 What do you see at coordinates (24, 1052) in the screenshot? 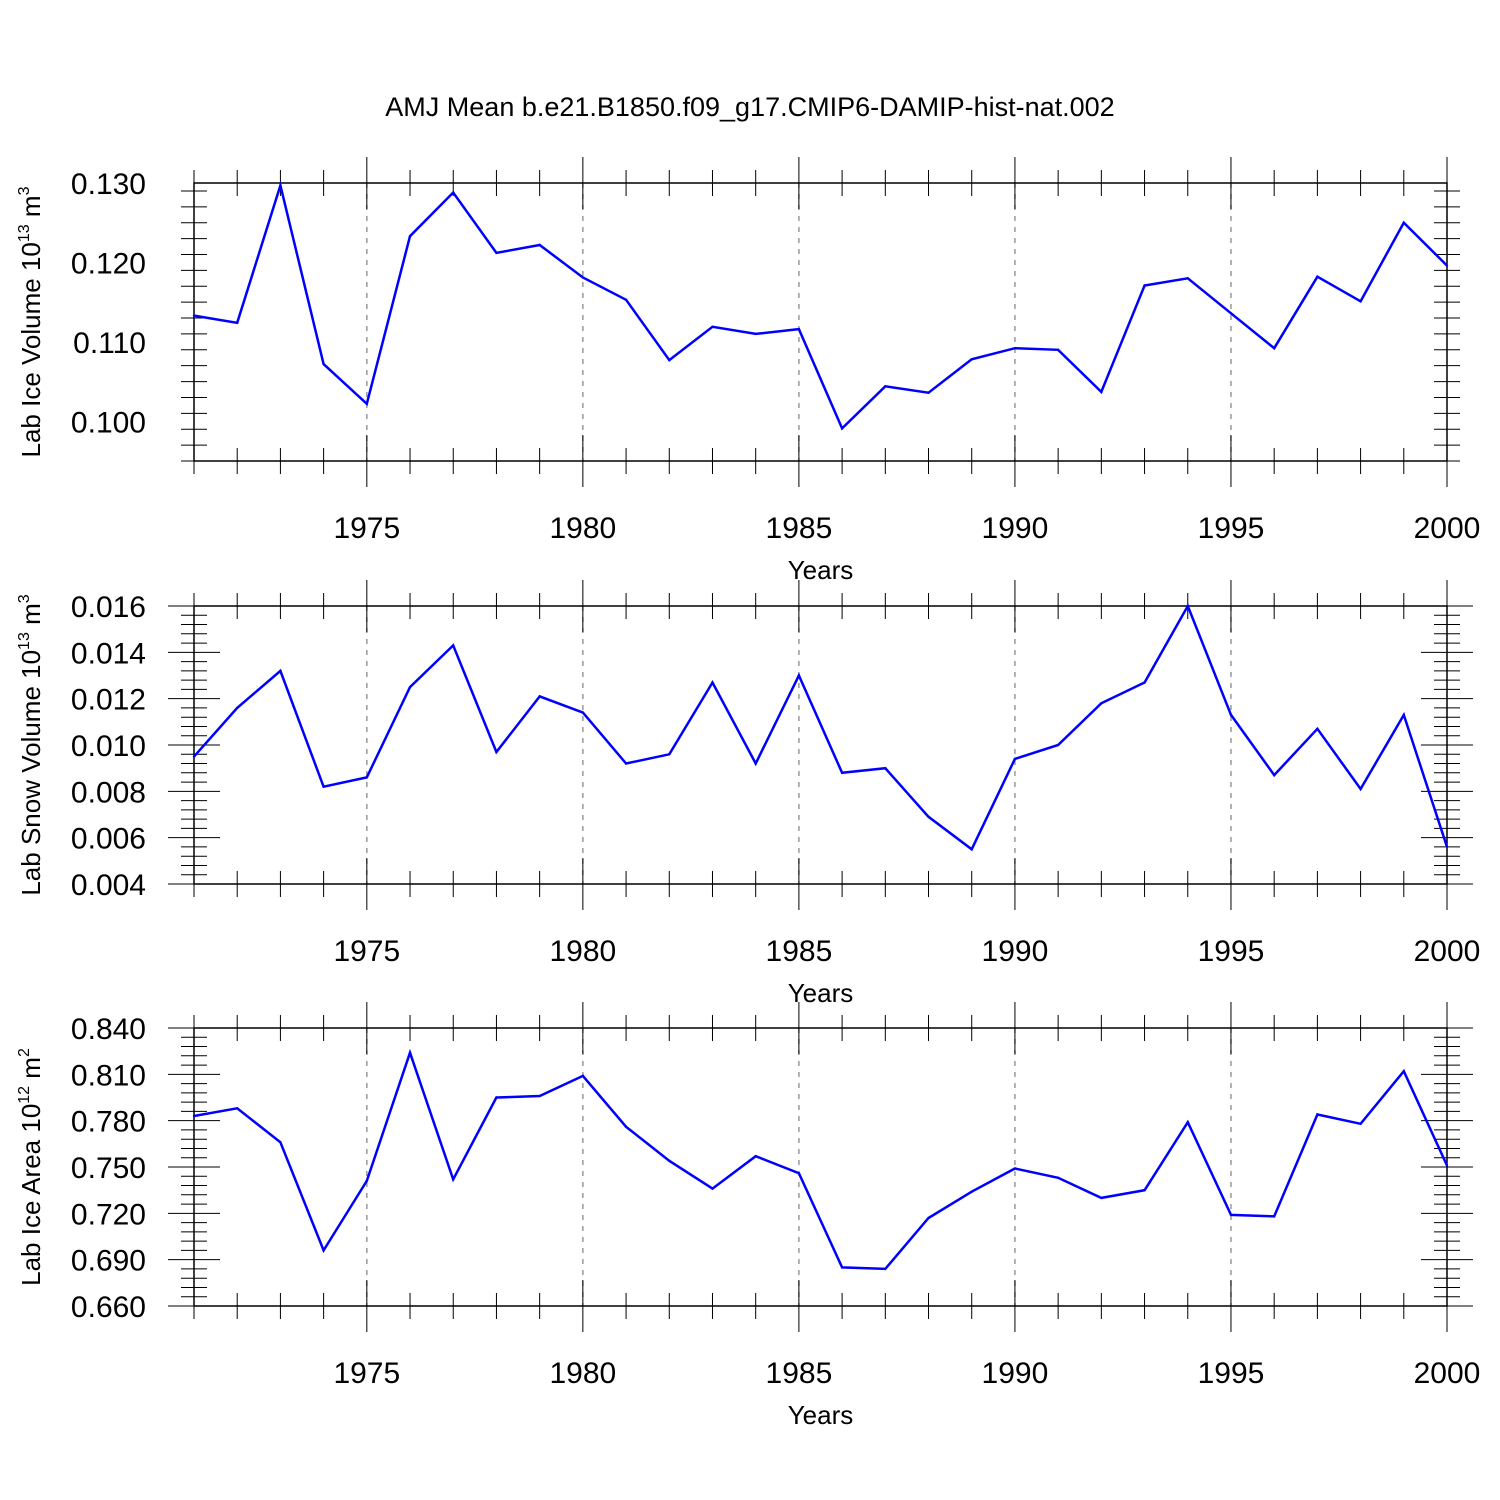
I see `y-axis-label-unit-exponent: 2` at bounding box center [24, 1052].